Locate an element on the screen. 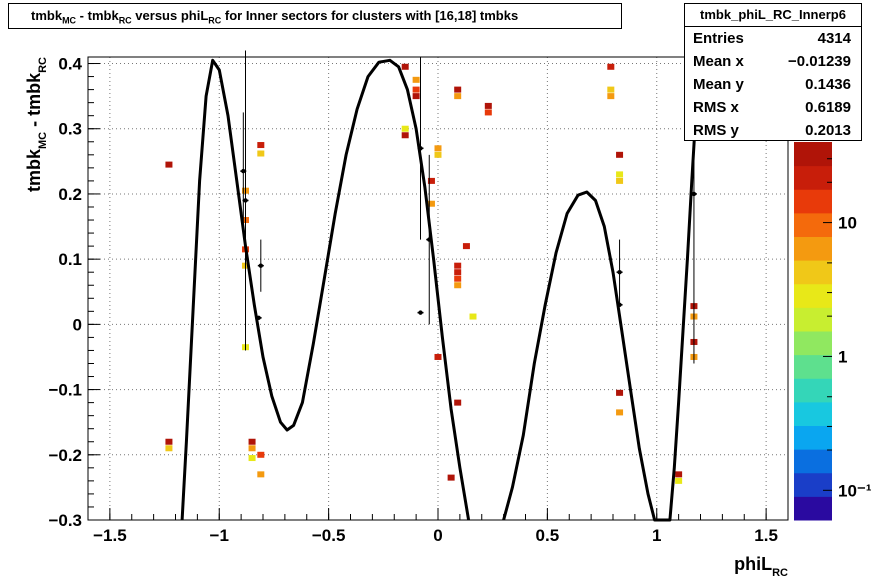  y-tick-label: −0.2 is located at coordinates (65, 455).